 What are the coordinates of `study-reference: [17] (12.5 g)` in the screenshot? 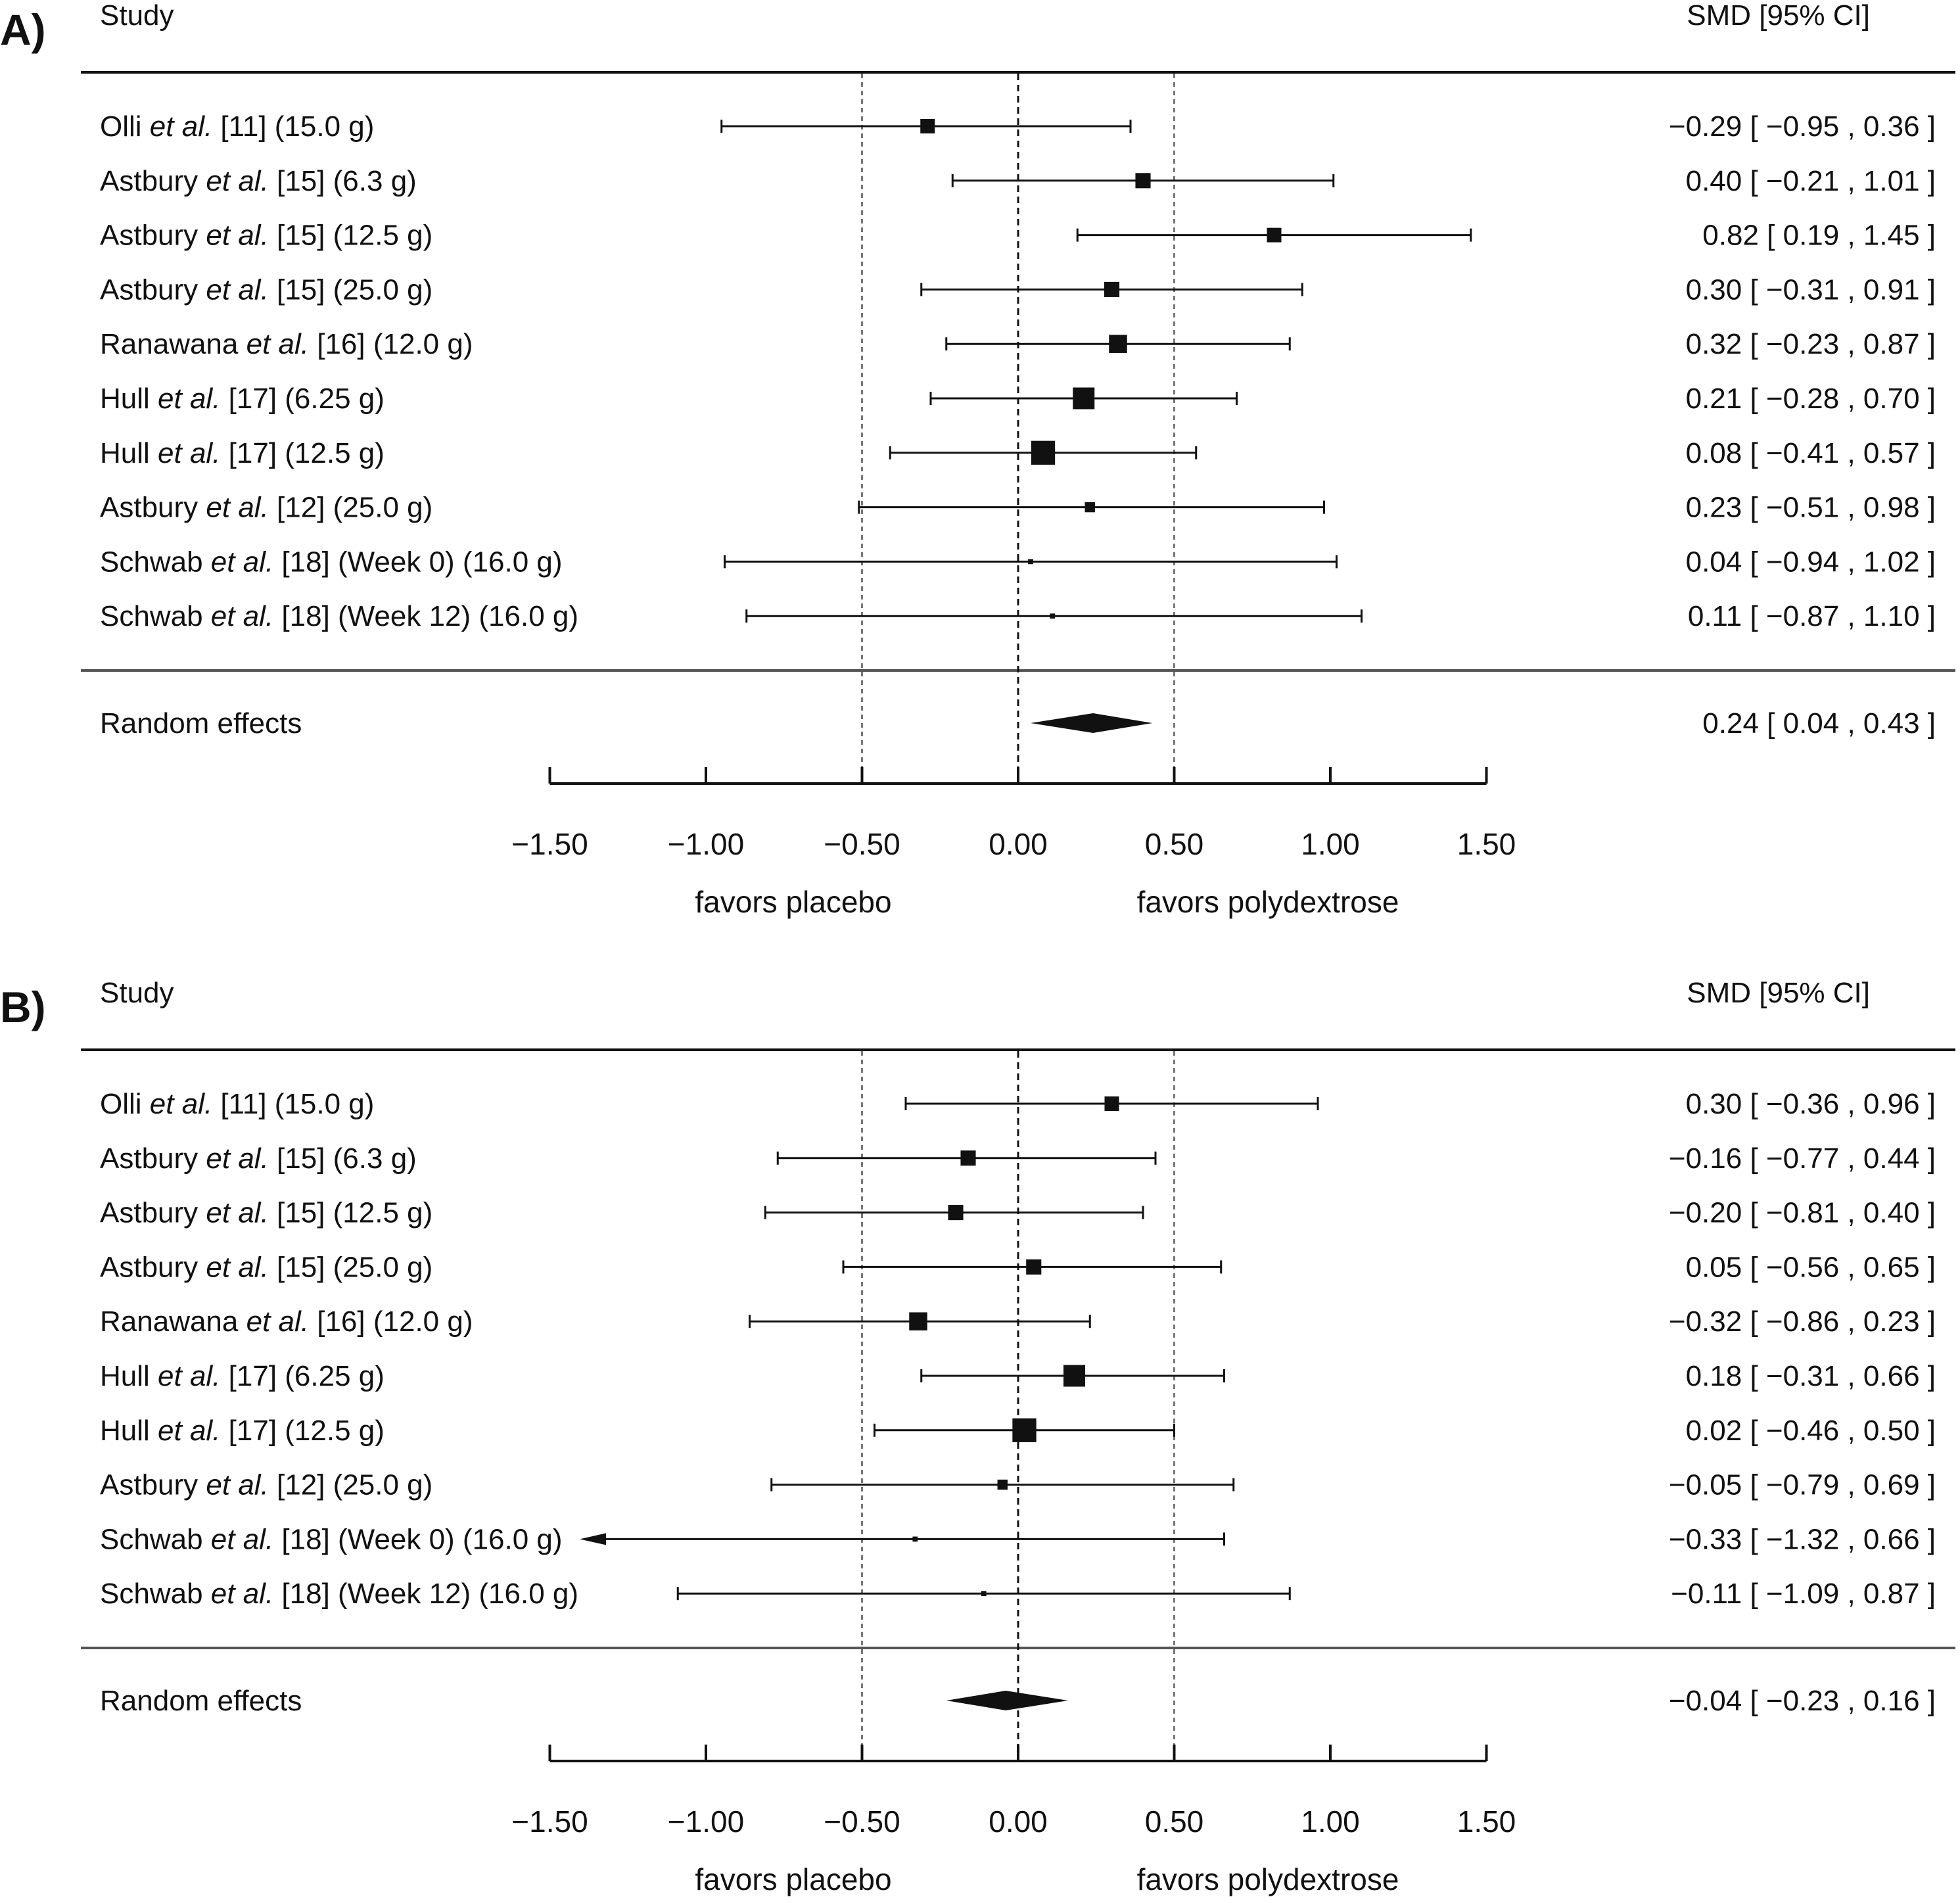 It's located at (307, 1431).